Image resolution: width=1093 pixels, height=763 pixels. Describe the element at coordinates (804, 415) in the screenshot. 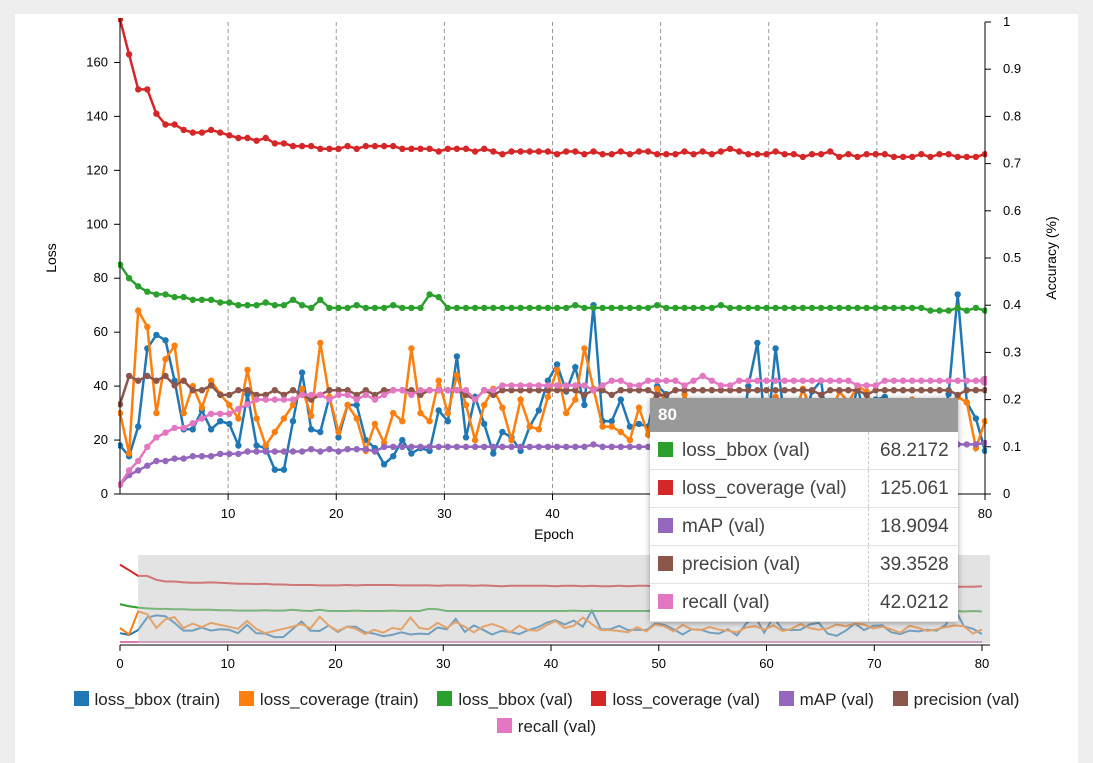

I see `tooltip-header: 80` at that location.